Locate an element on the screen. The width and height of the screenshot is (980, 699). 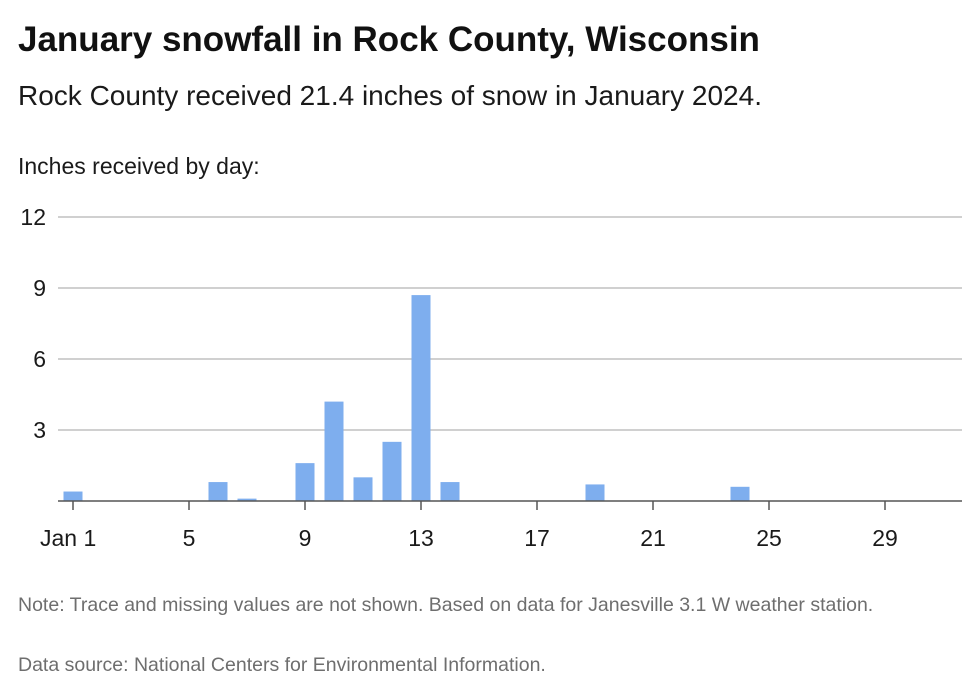
x-tick-label: 5 is located at coordinates (189, 538).